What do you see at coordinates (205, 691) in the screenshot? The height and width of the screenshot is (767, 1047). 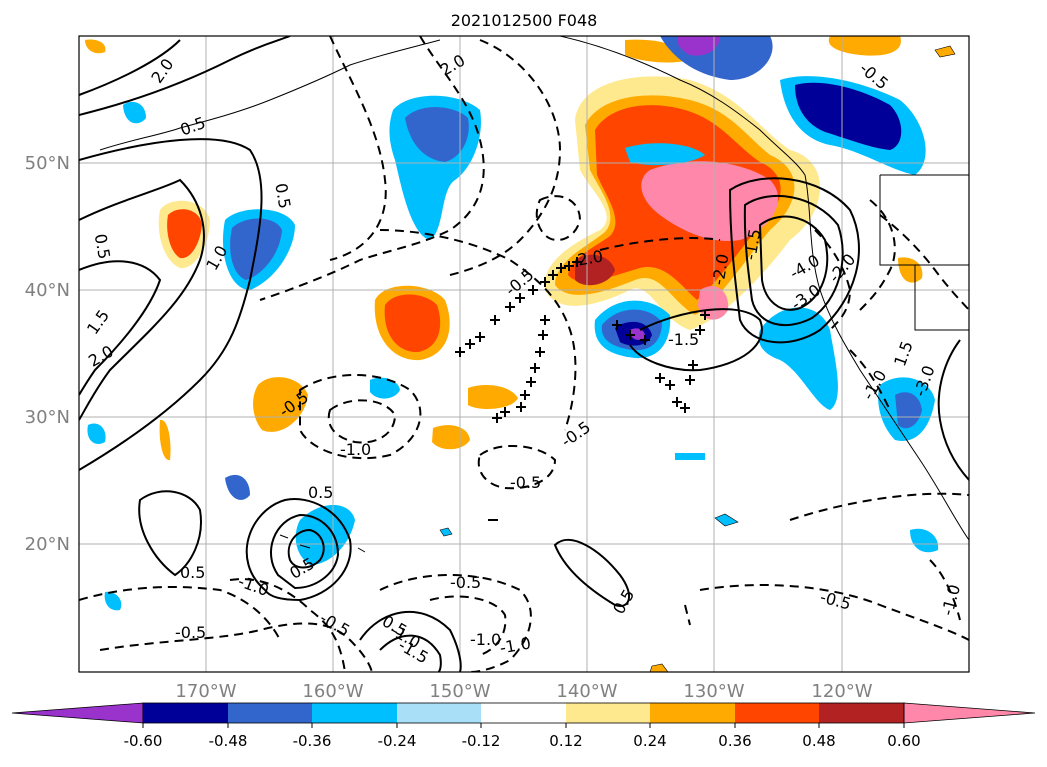 I see `lon-label: 170°W` at bounding box center [205, 691].